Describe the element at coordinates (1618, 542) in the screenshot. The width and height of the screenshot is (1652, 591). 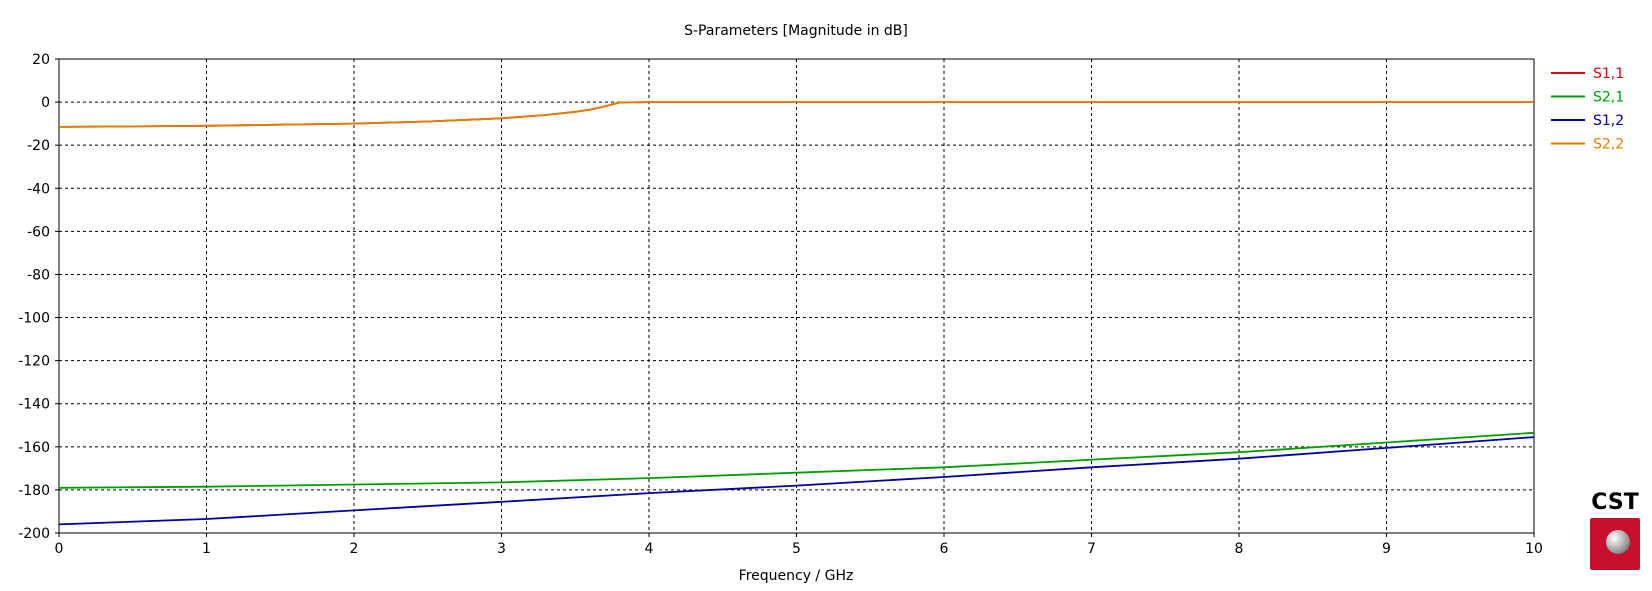
I see `logo-sphere-icon` at that location.